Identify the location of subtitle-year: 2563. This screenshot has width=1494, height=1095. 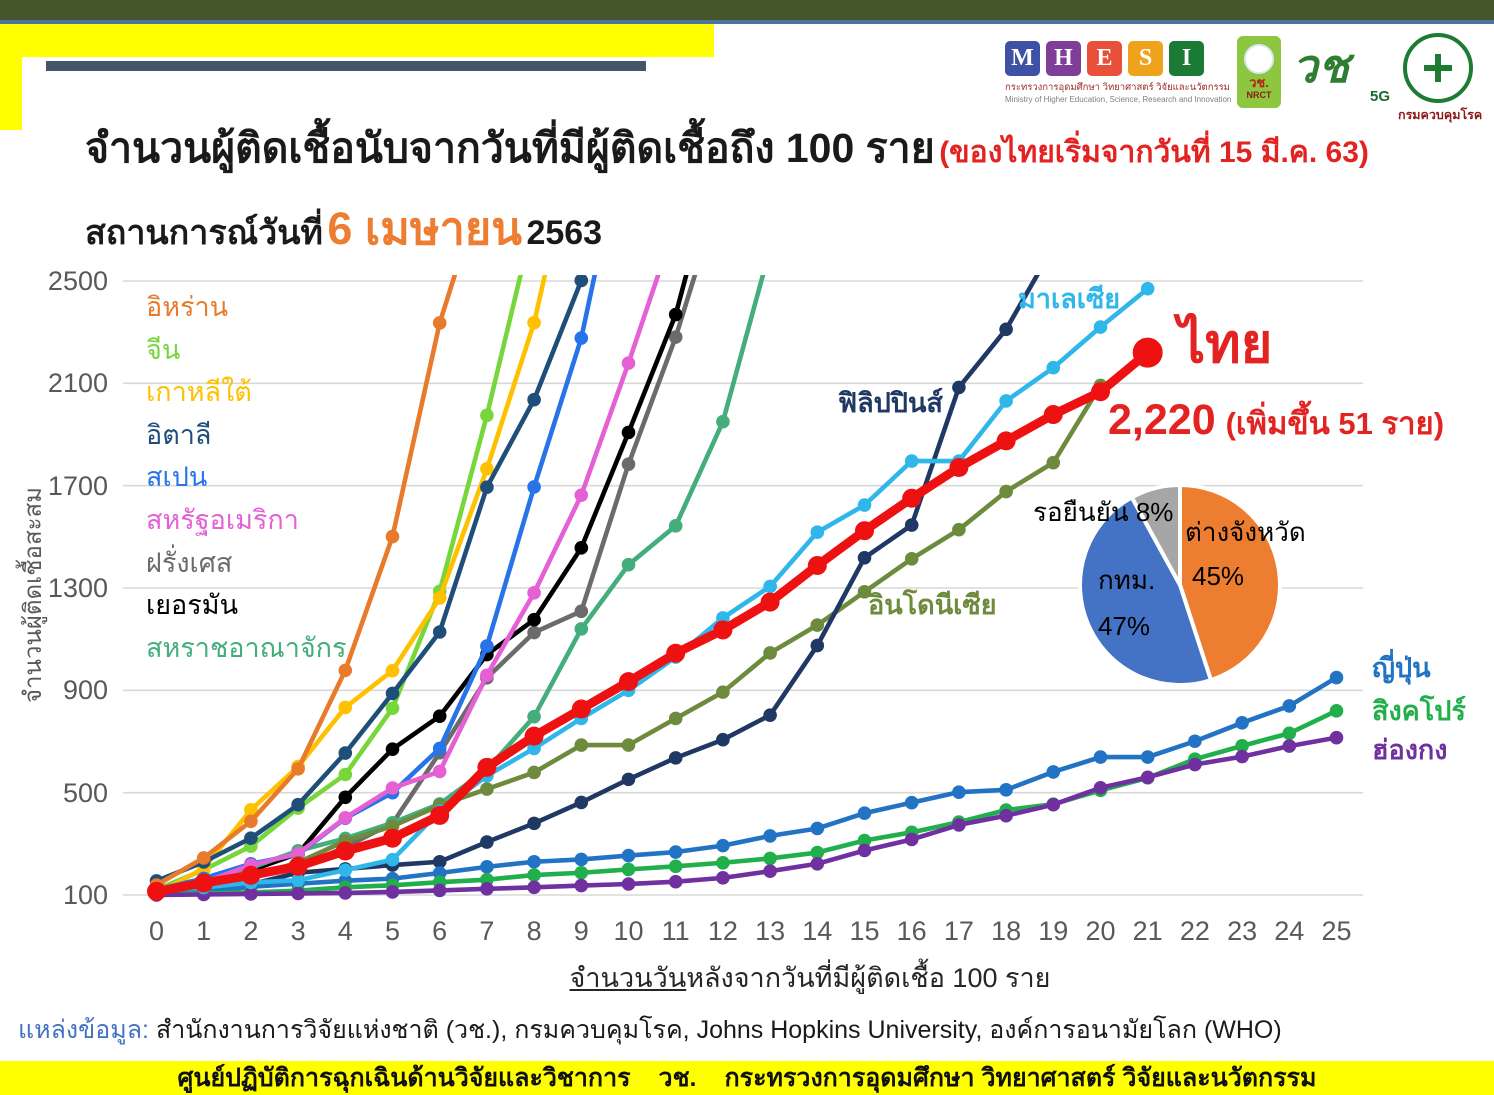
(564, 233).